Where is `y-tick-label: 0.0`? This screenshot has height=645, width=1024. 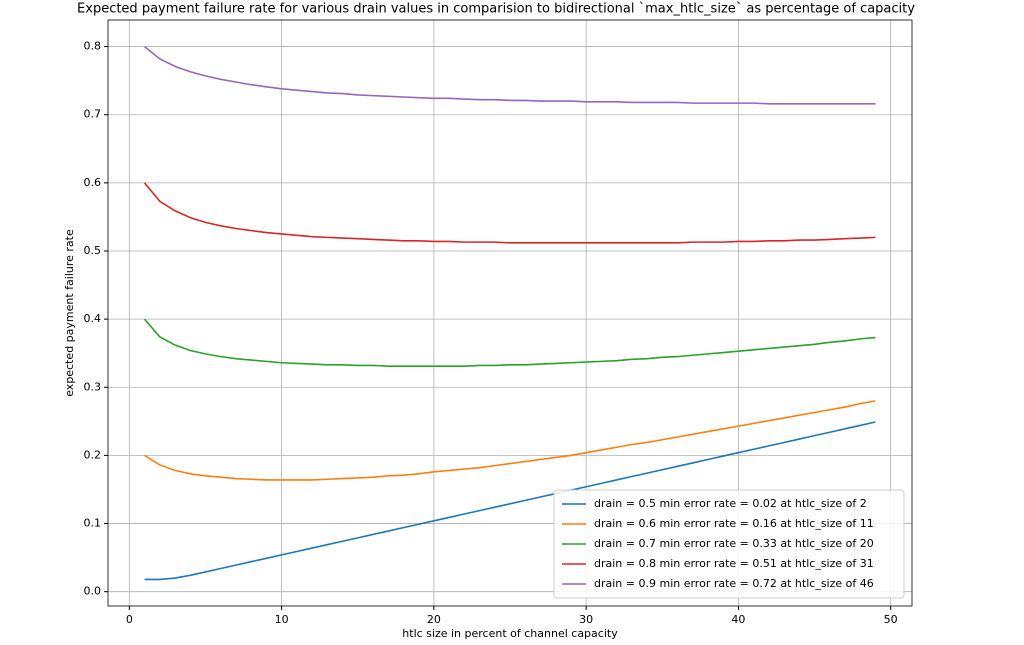
y-tick-label: 0.0 is located at coordinates (93, 591).